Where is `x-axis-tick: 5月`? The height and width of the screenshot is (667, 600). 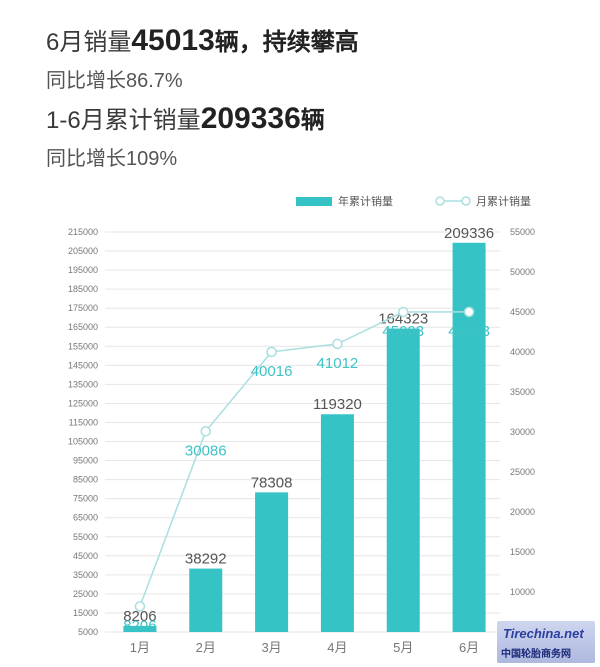 x-axis-tick: 5月 is located at coordinates (403, 647).